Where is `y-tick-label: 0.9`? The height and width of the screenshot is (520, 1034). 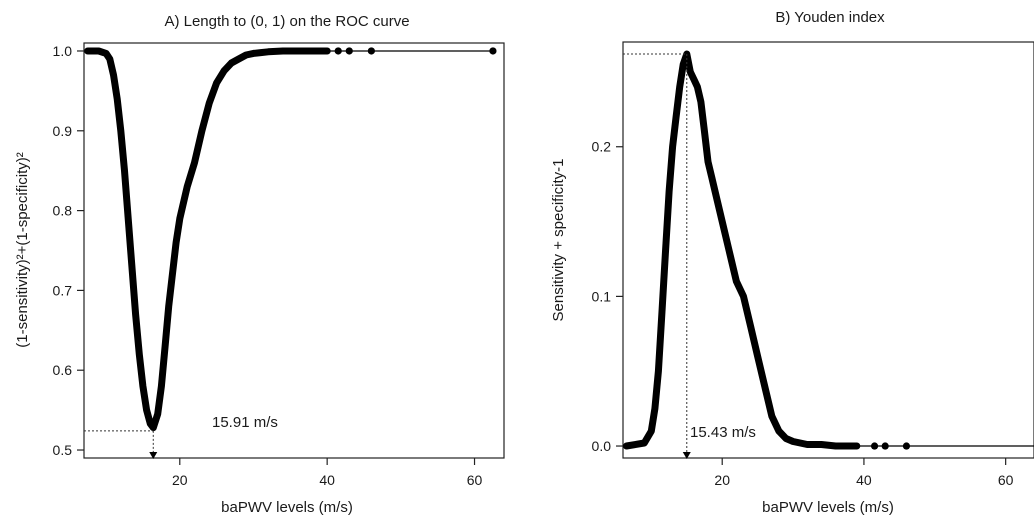
y-tick-label: 0.9 is located at coordinates (63, 131).